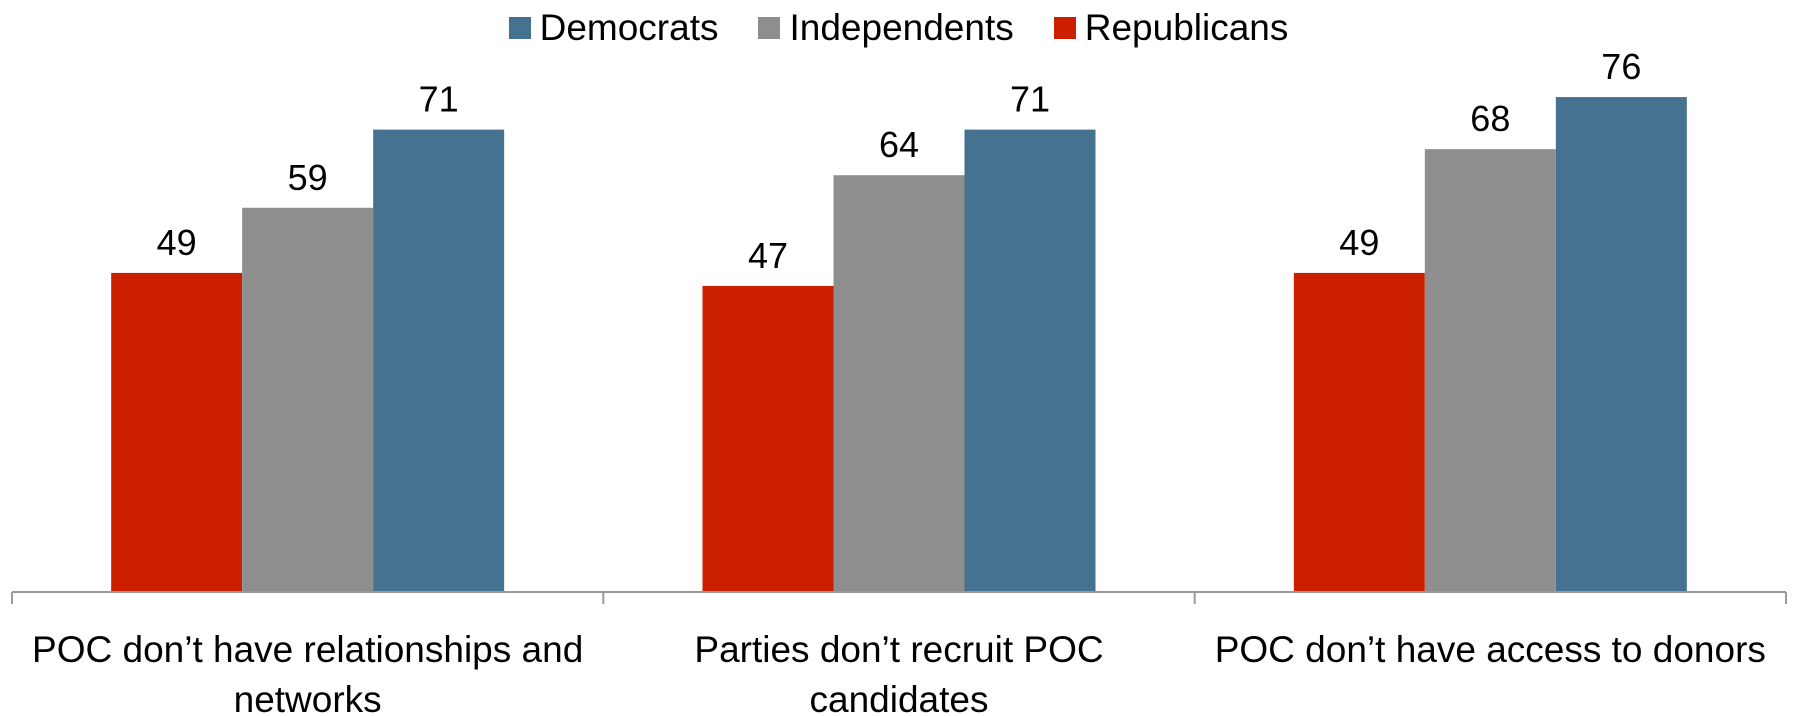 The width and height of the screenshot is (1797, 716). Describe the element at coordinates (768, 255) in the screenshot. I see `data-label: 47` at that location.